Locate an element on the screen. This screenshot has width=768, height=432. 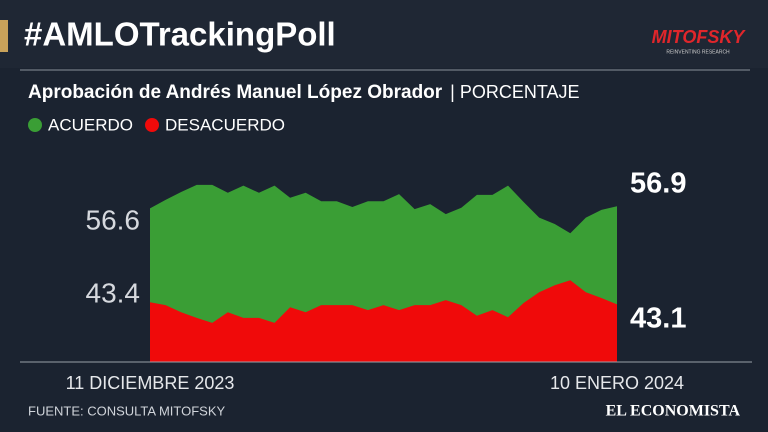
start-value-label: 56.6 is located at coordinates (113, 219).